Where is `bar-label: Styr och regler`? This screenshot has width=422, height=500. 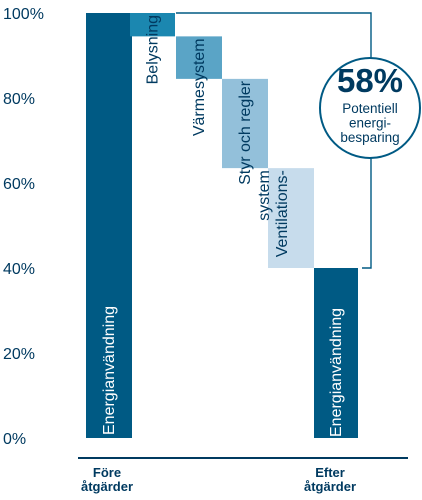 bar-label: Styr och regler is located at coordinates (245, 132).